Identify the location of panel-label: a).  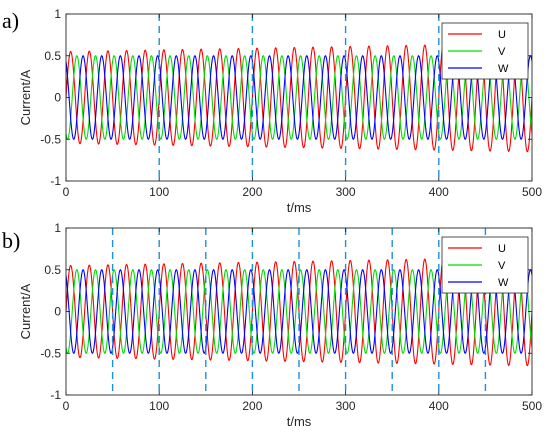
(10, 20).